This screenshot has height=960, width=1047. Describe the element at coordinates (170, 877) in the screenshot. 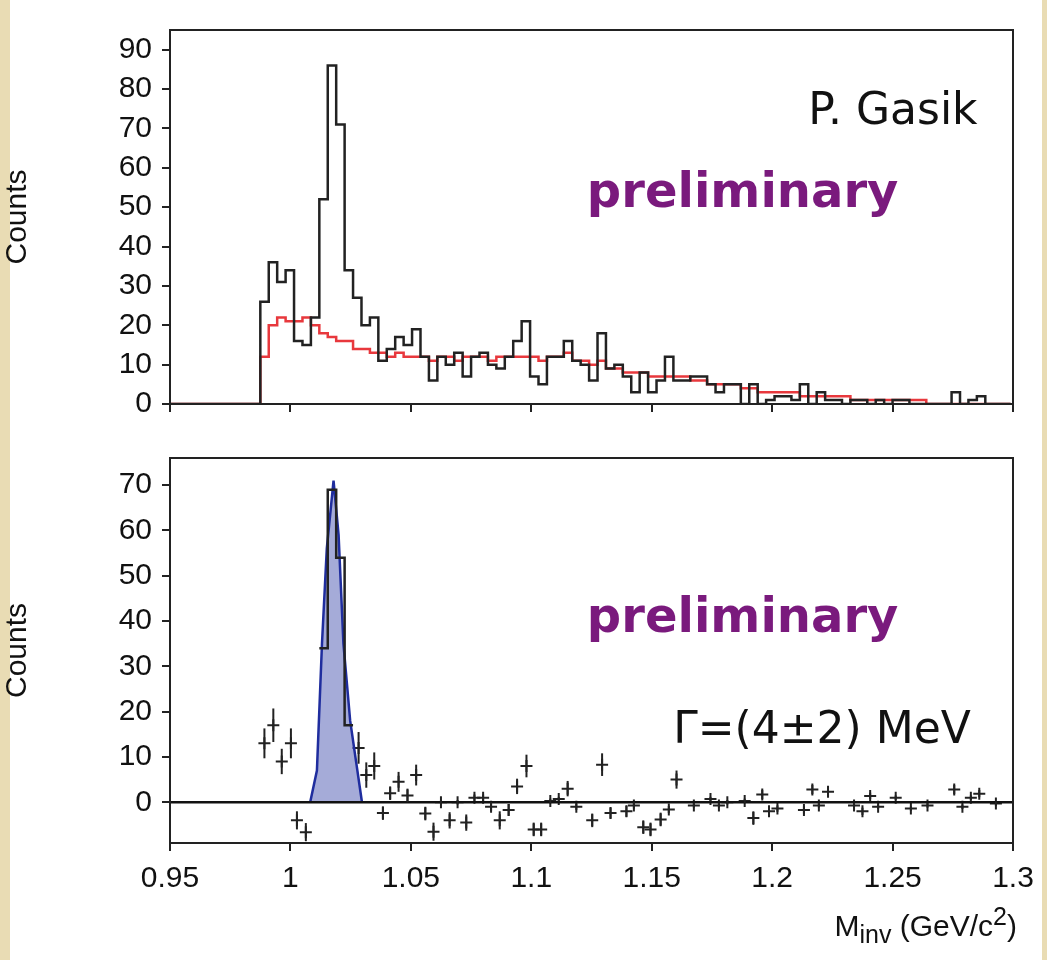

I see `x-tick-label: 0.95` at that location.